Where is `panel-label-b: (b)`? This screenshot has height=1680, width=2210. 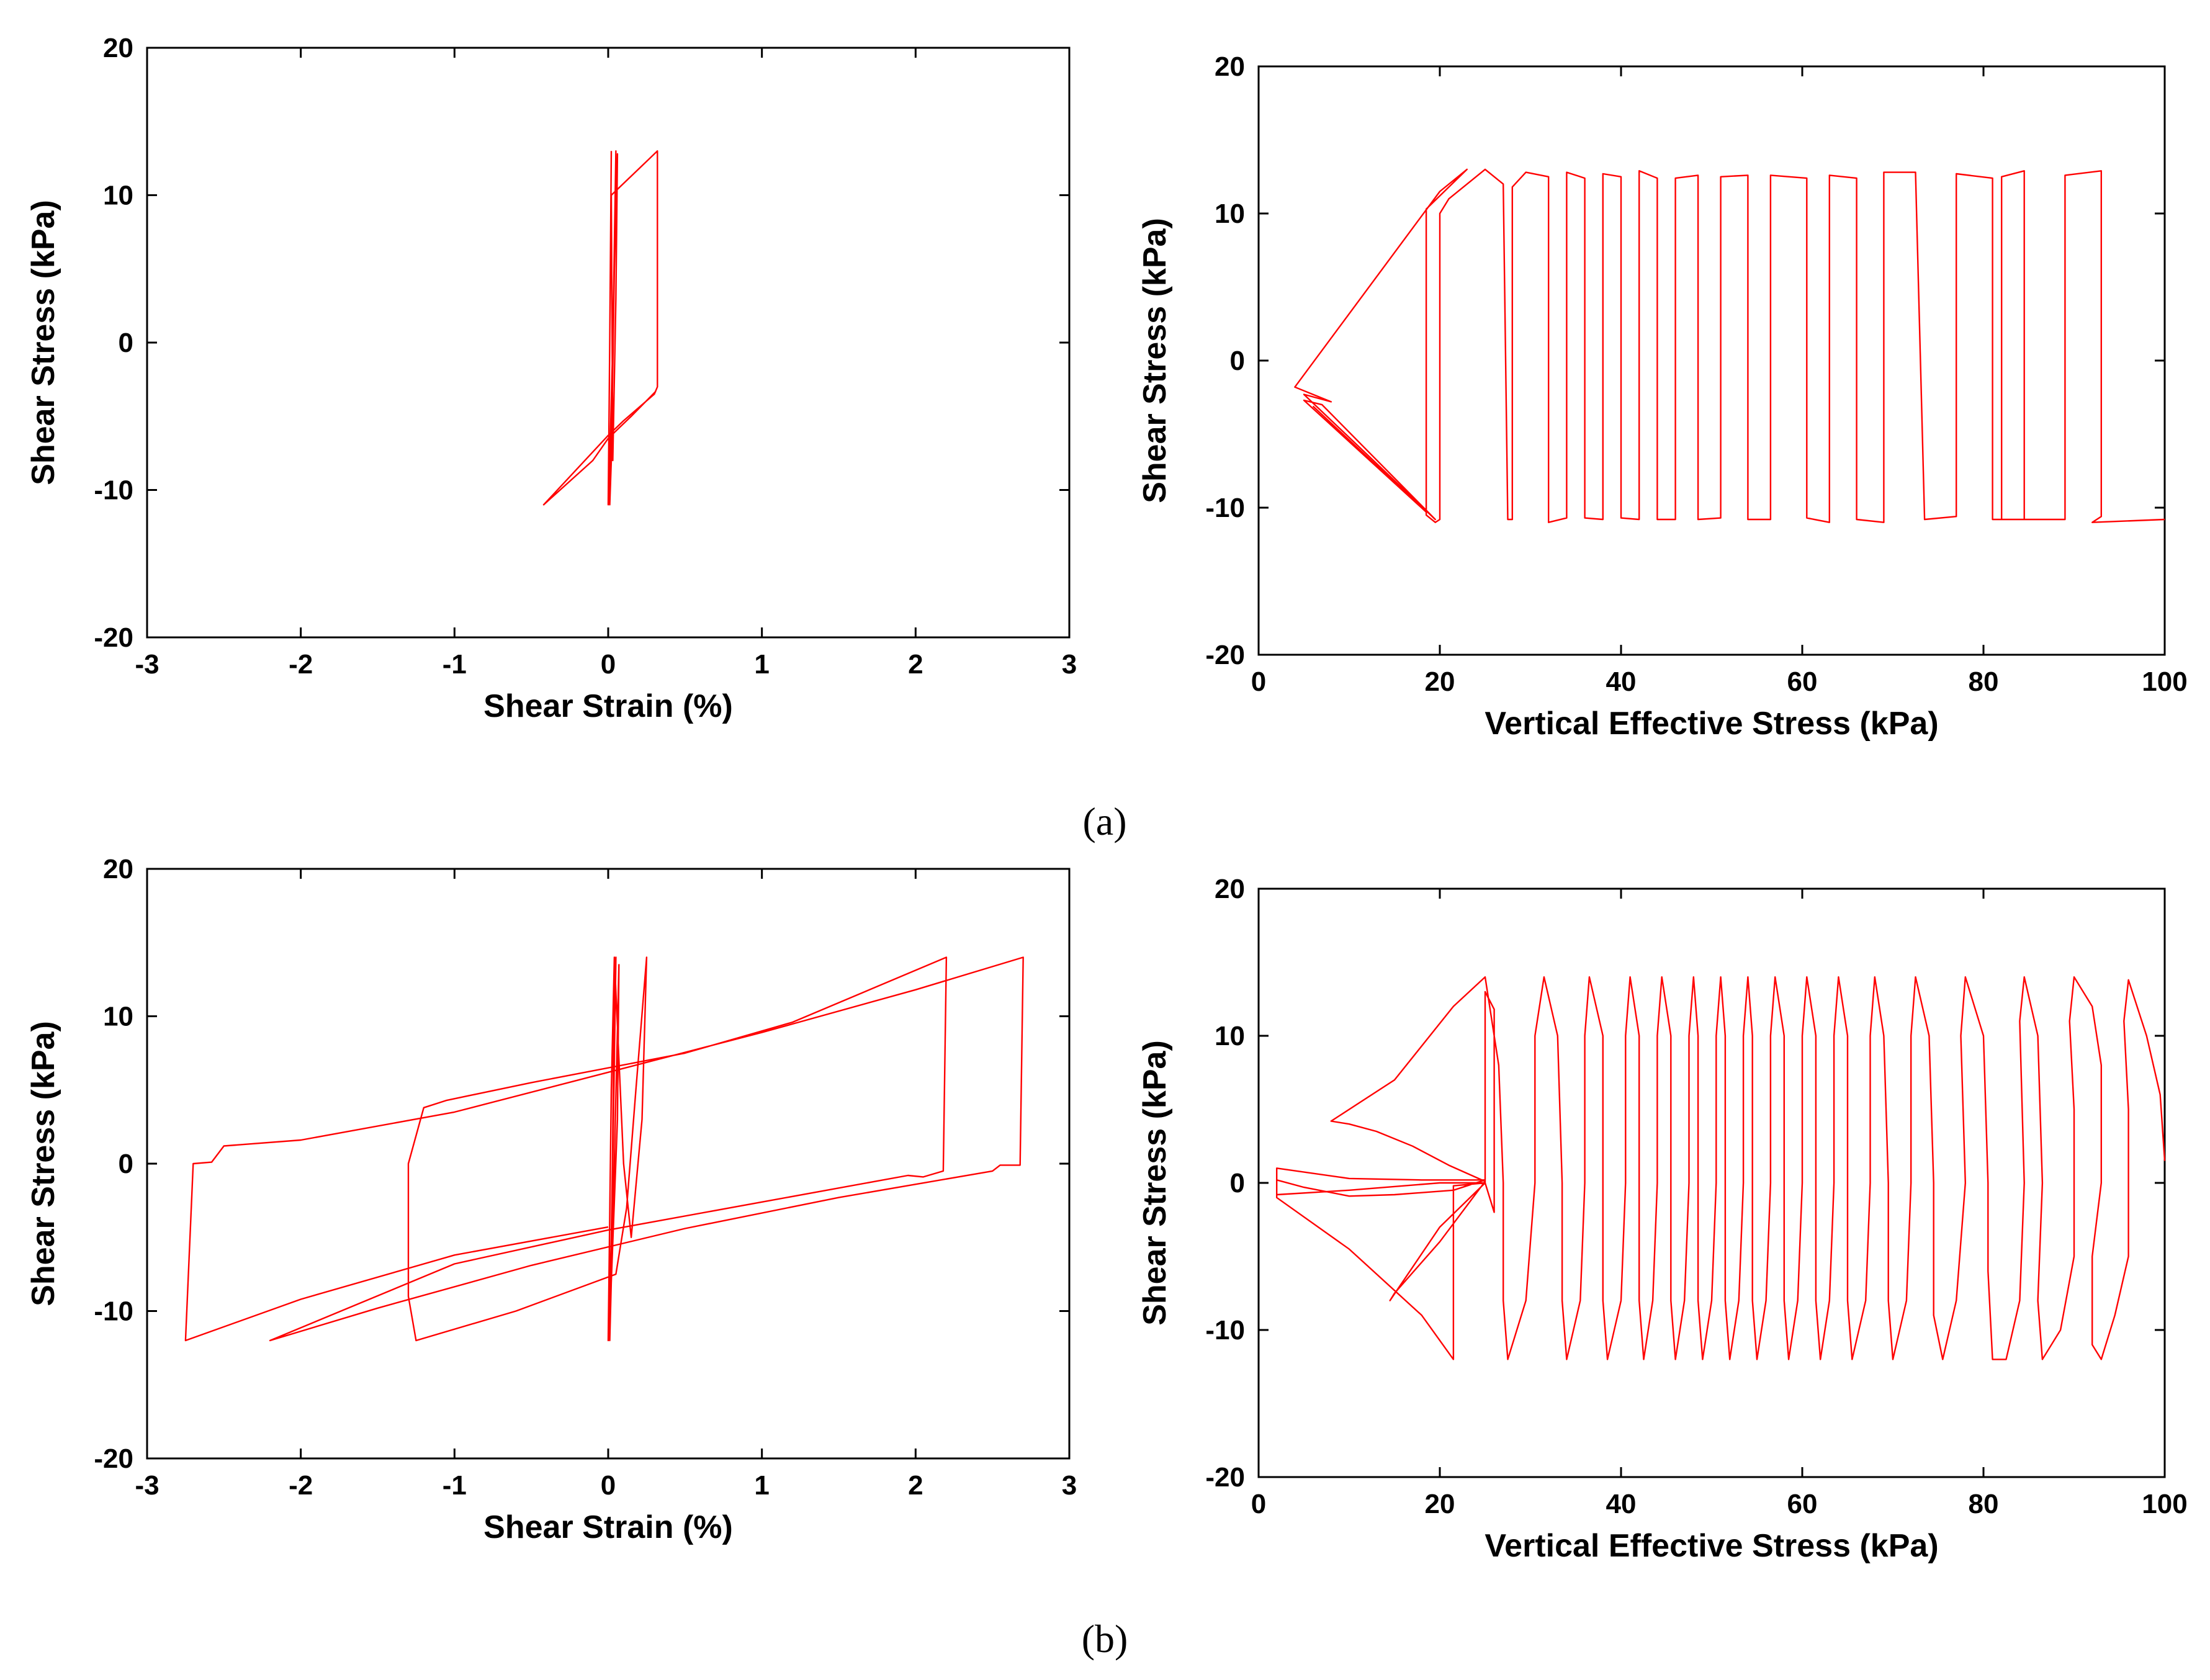 panel-label-b: (b) is located at coordinates (1105, 1639).